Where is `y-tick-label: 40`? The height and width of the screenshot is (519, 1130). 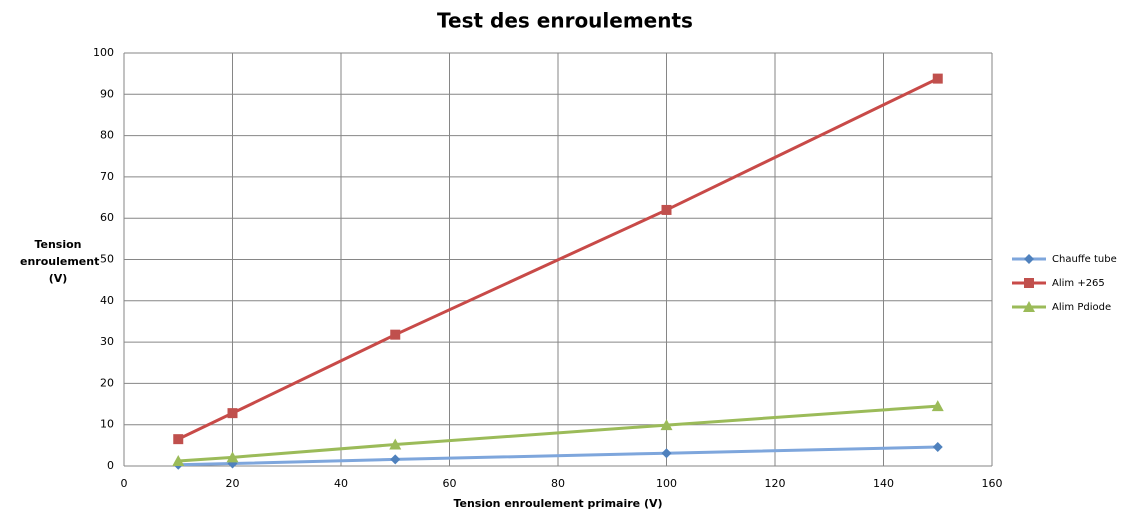
y-tick-label: 40 is located at coordinates (107, 300).